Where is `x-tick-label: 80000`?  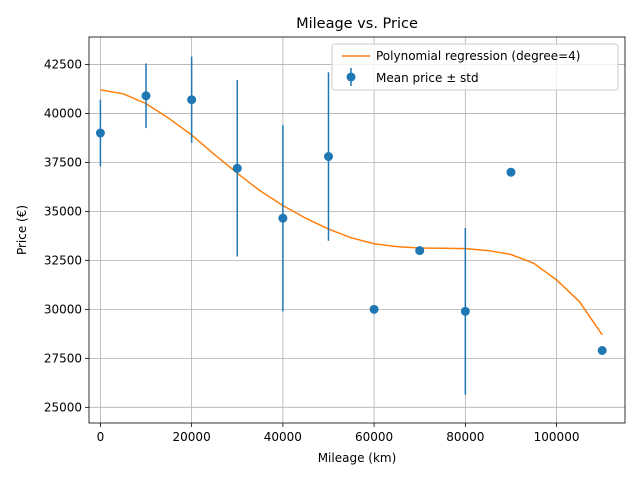 x-tick-label: 80000 is located at coordinates (465, 437).